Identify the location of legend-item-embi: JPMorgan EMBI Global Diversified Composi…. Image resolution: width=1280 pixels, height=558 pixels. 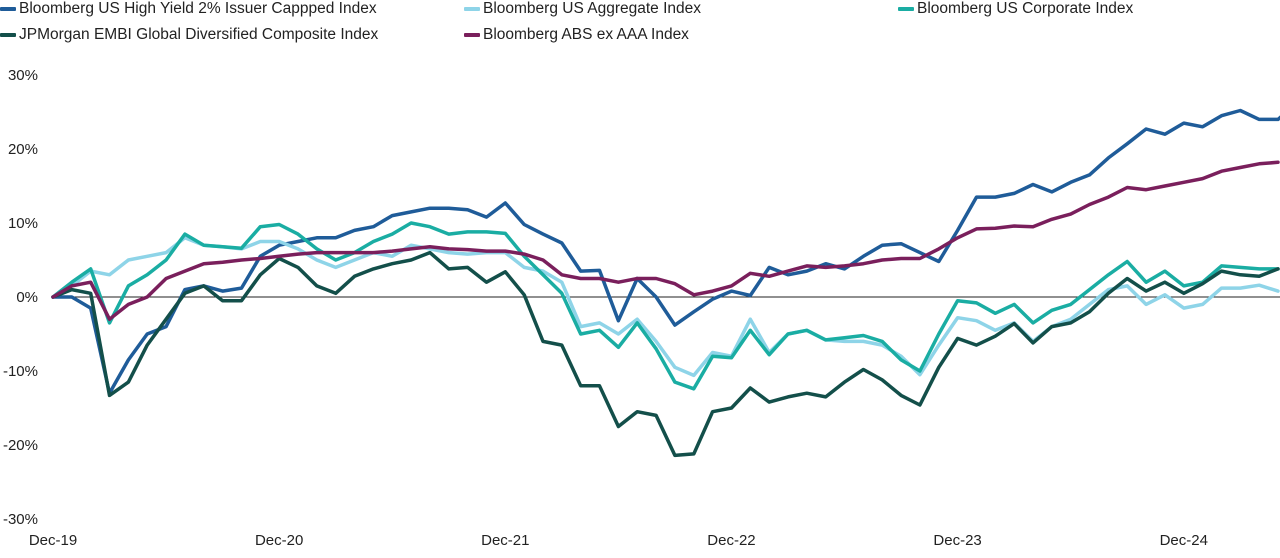
(189, 35).